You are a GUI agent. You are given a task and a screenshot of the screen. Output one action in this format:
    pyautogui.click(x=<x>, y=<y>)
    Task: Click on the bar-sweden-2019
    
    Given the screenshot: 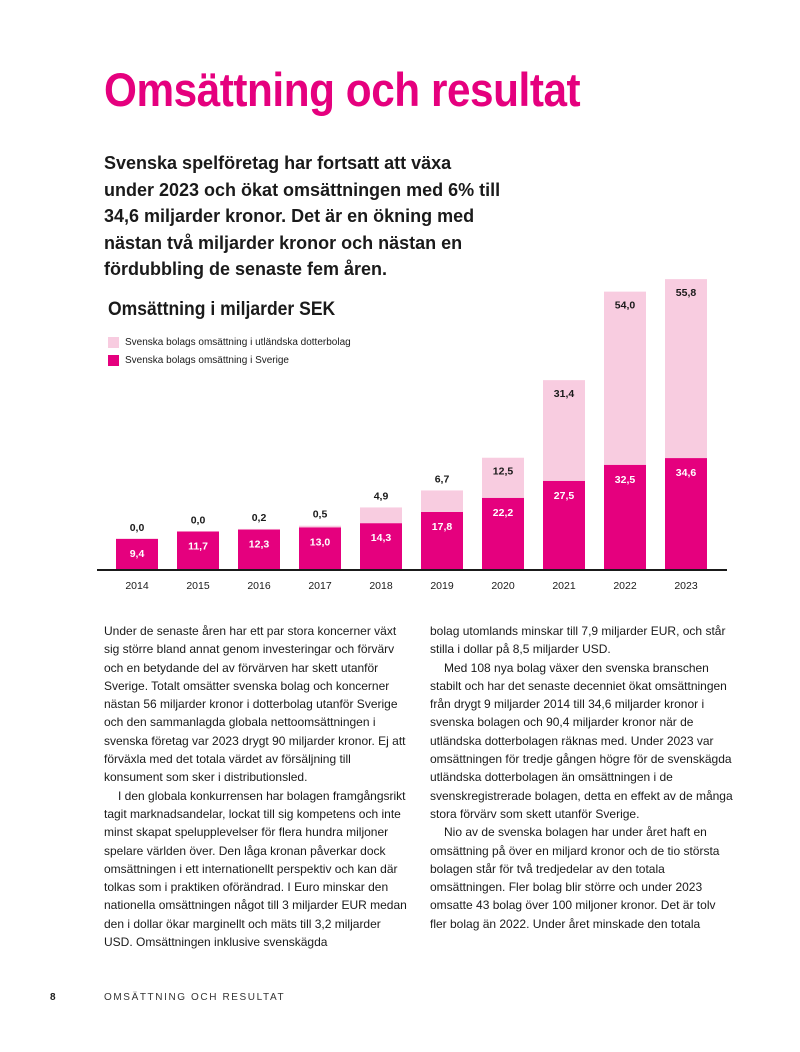 What is the action you would take?
    pyautogui.click(x=442, y=540)
    